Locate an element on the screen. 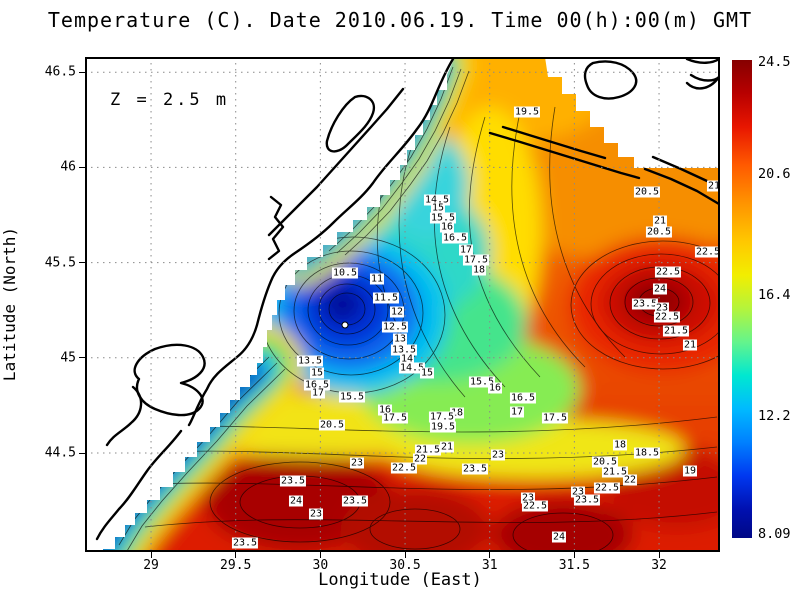  x-tick-label: 31.5 is located at coordinates (574, 565).